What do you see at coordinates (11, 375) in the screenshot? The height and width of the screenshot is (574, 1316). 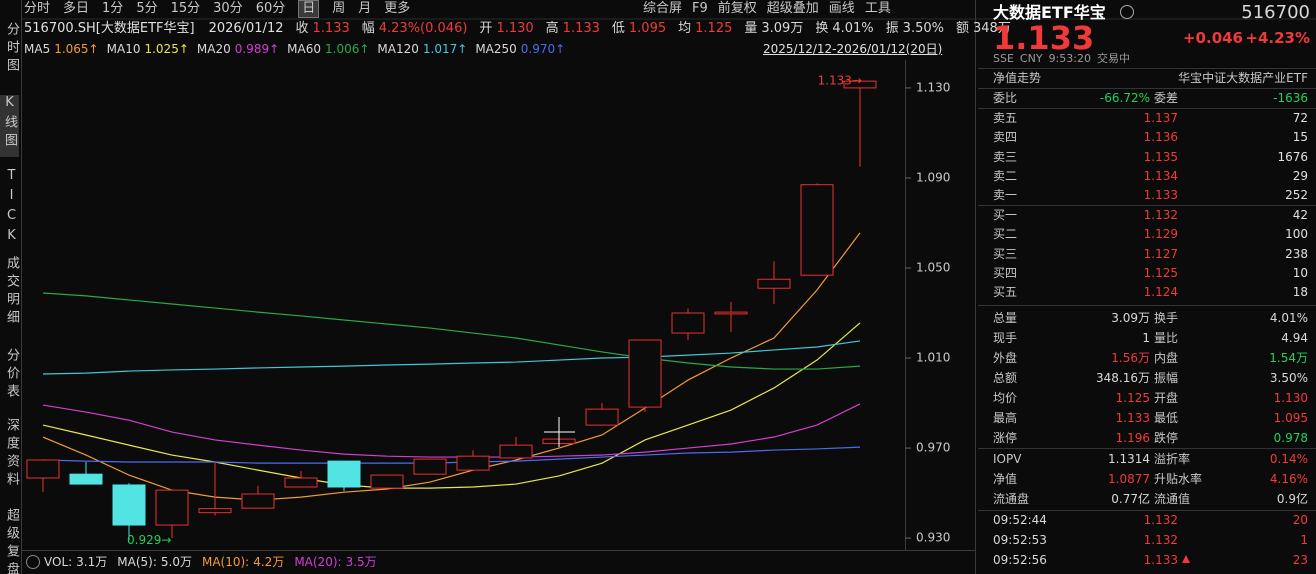 I see `side-tab: 分价表` at bounding box center [11, 375].